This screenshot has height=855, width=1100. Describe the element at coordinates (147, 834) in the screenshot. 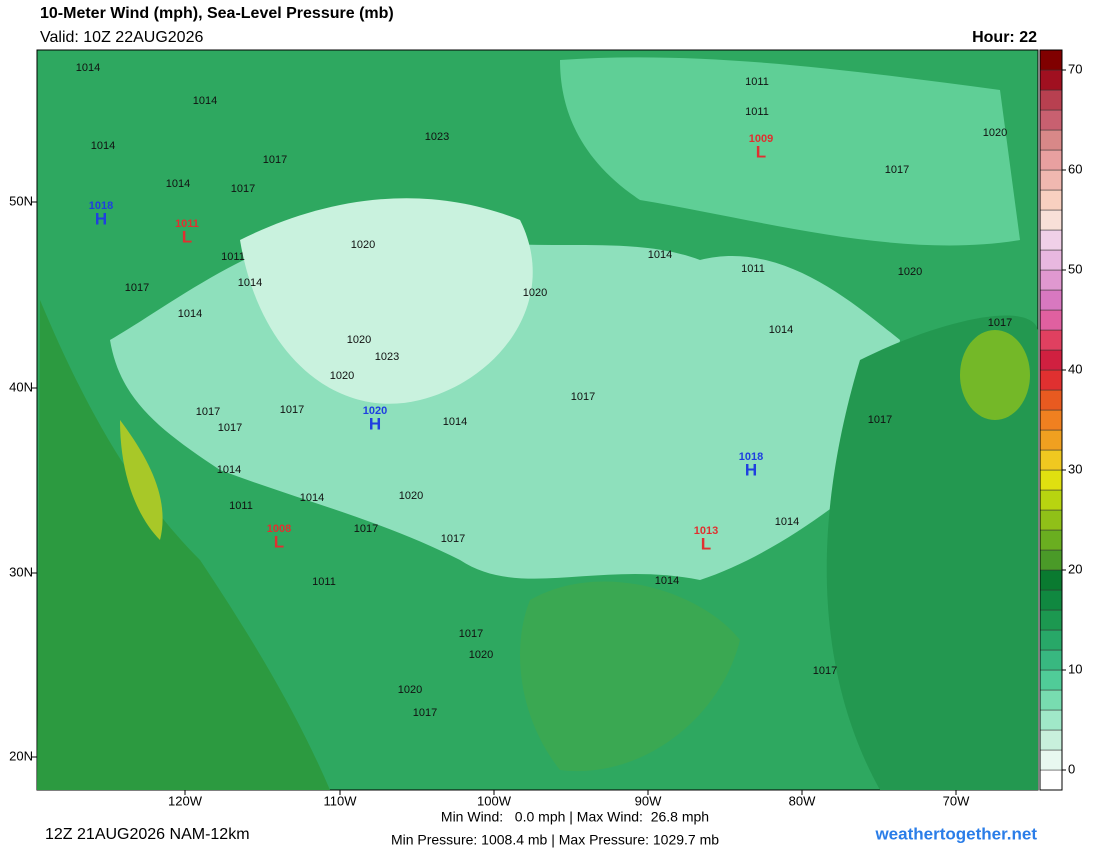

I see `model-run: 12Z 21AUG2026 NAM-12km` at that location.